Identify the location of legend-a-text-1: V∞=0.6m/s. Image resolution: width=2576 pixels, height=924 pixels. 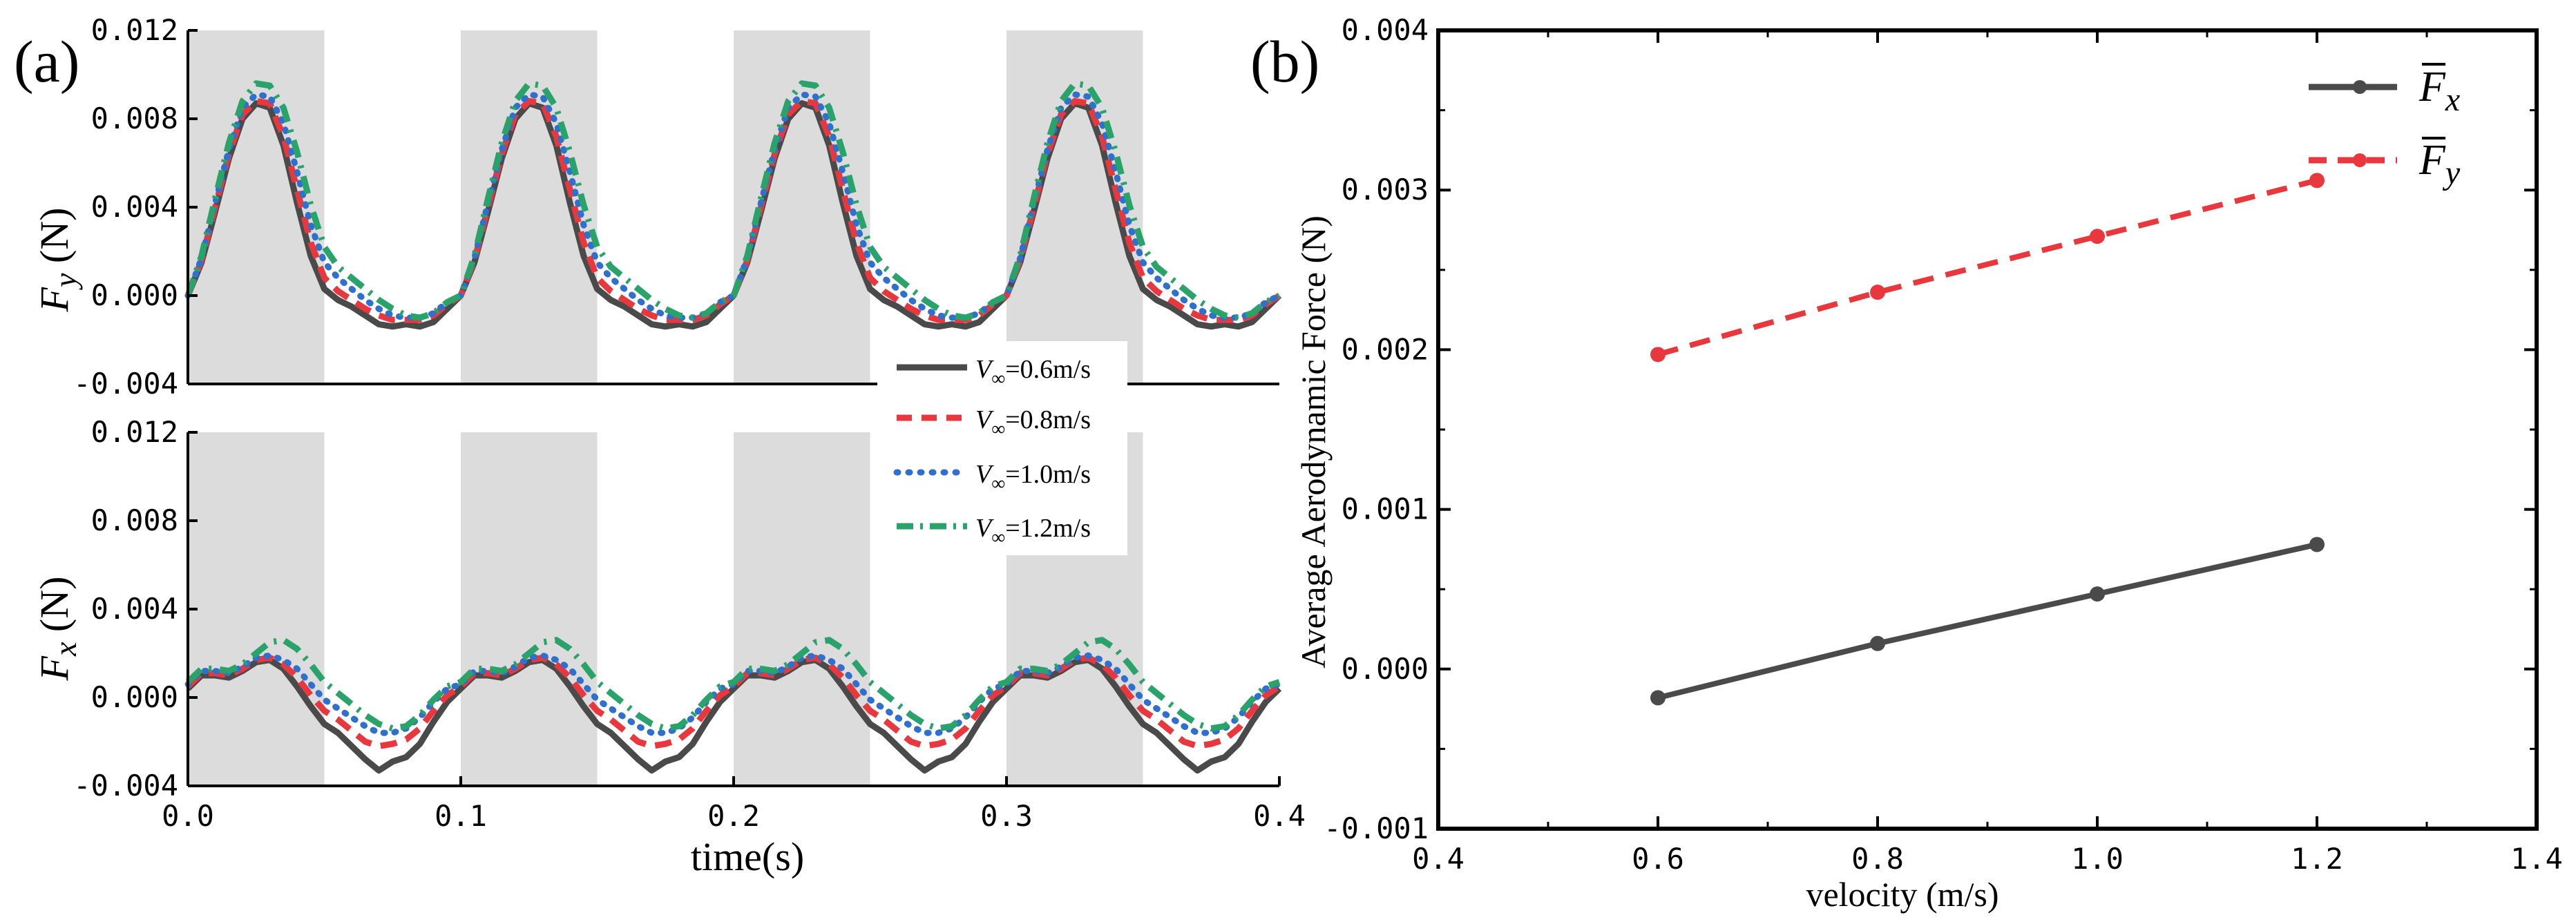
(1033, 372).